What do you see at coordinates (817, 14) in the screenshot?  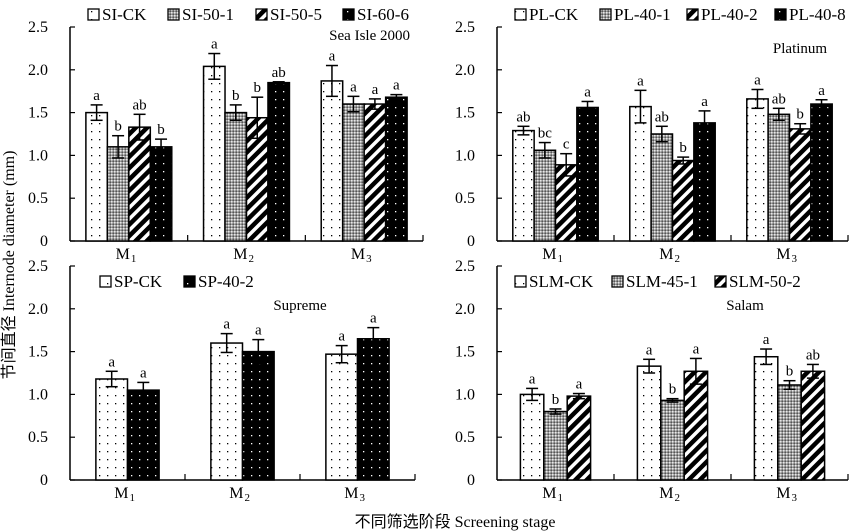 I see `legend-label: PL-40-8` at bounding box center [817, 14].